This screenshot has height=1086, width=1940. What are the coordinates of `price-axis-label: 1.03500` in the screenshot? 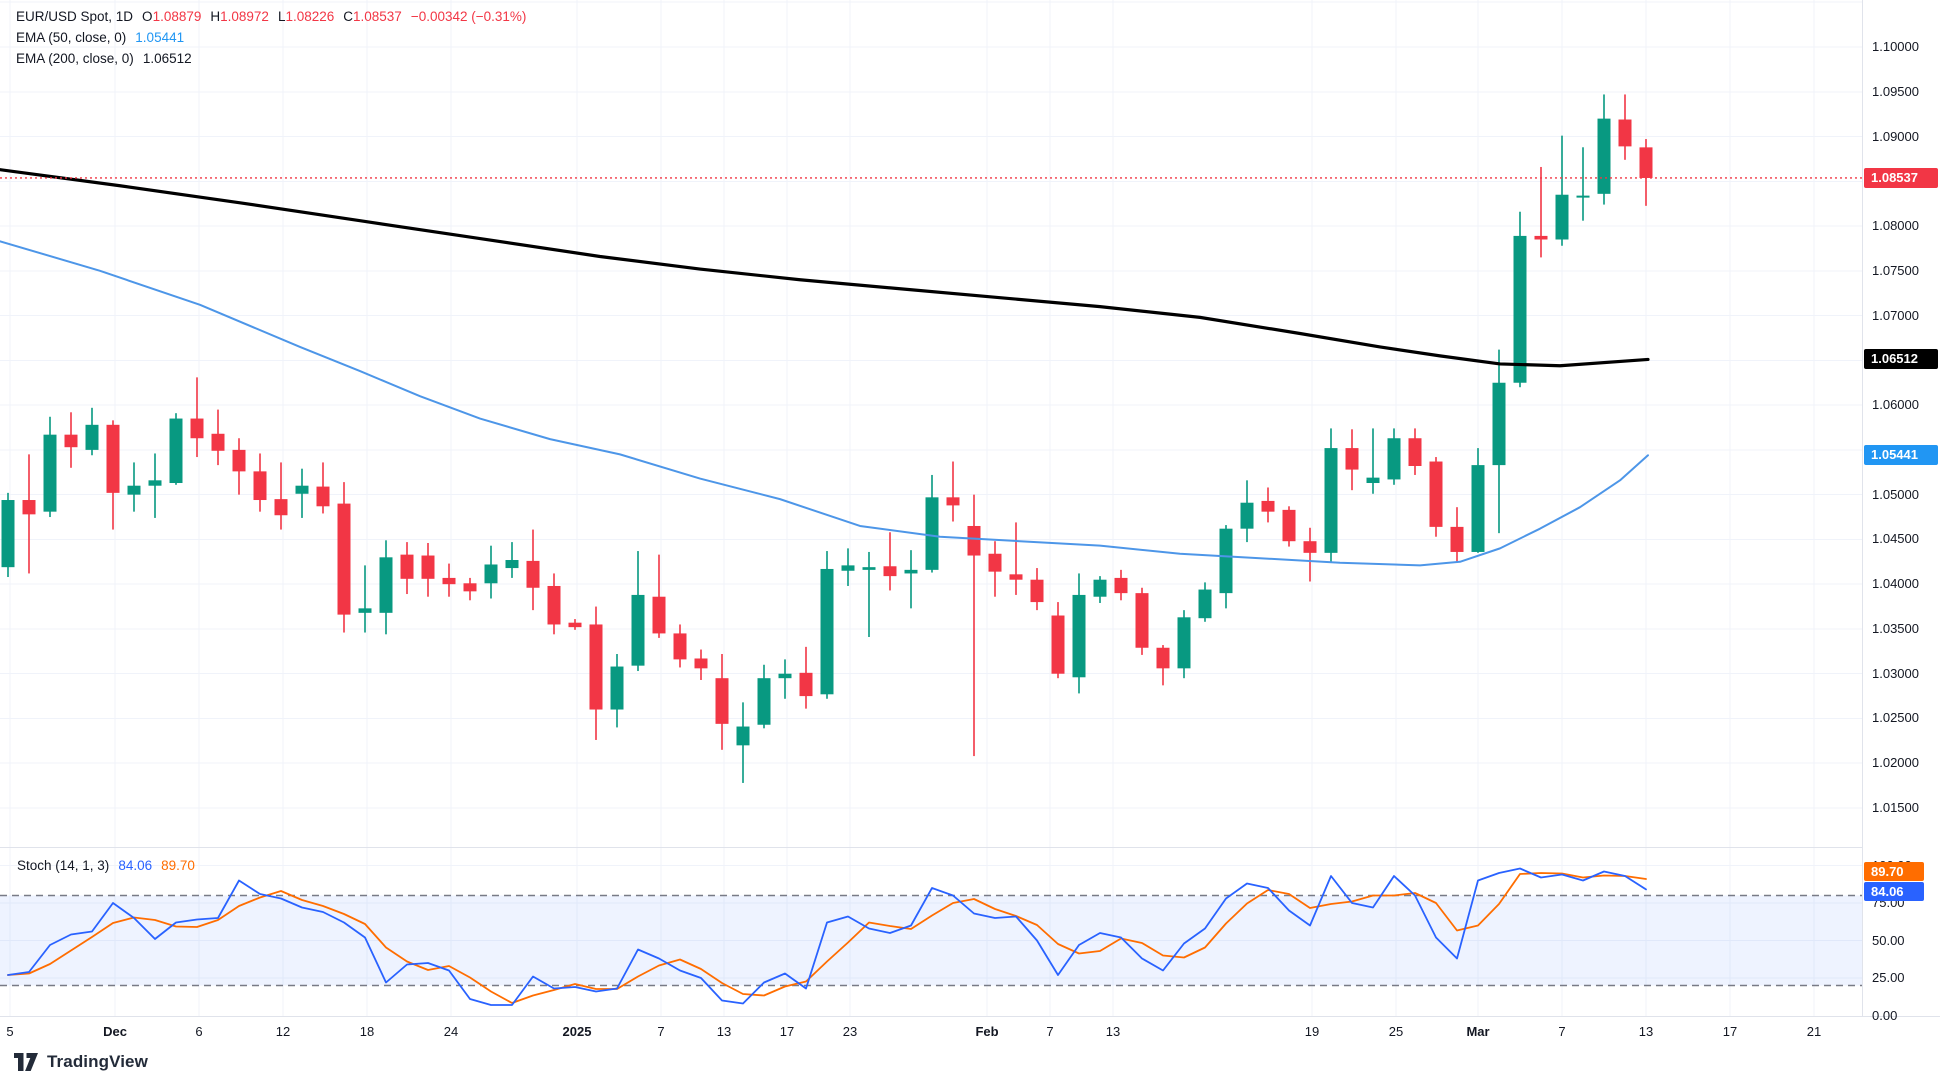 It's located at (1895, 628).